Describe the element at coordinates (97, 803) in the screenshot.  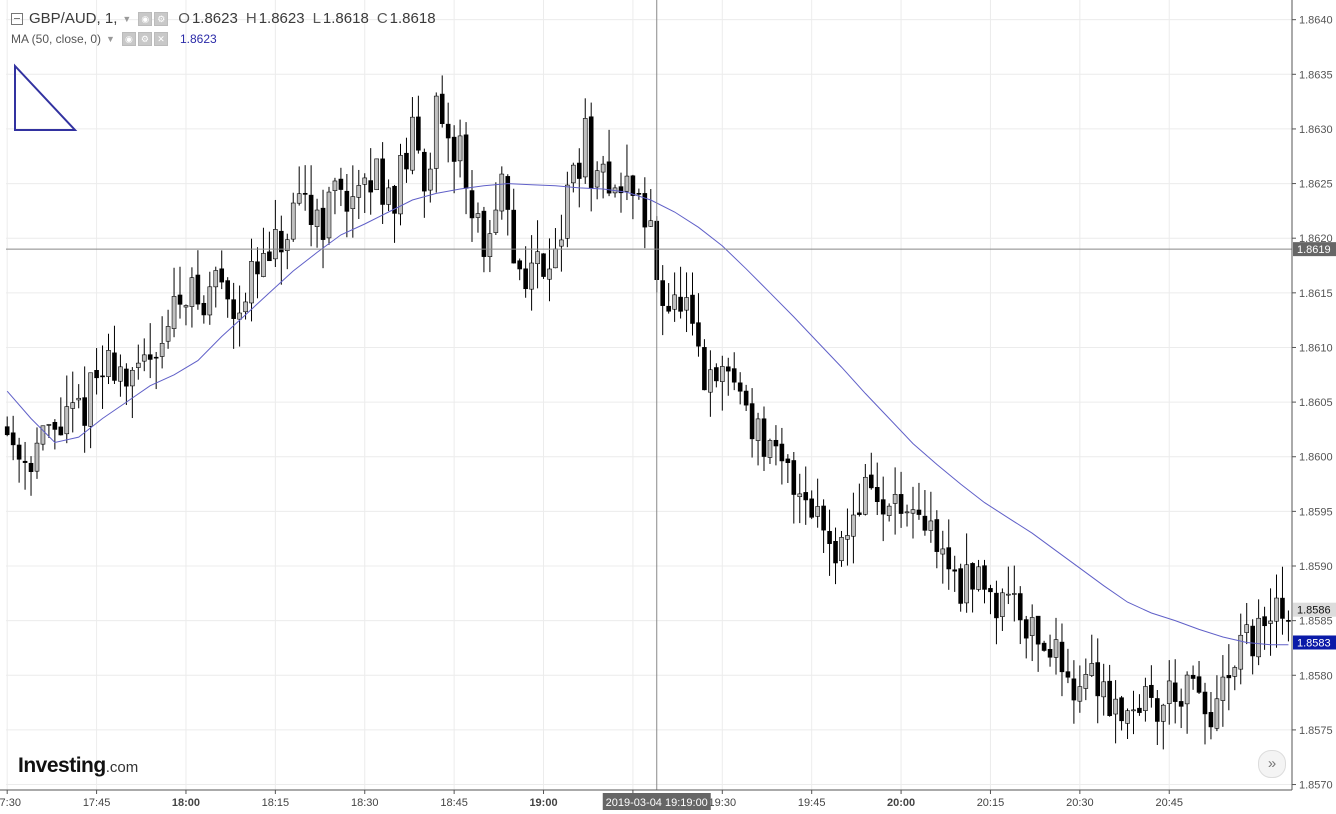
I see `time-tick-label: 17:45` at that location.